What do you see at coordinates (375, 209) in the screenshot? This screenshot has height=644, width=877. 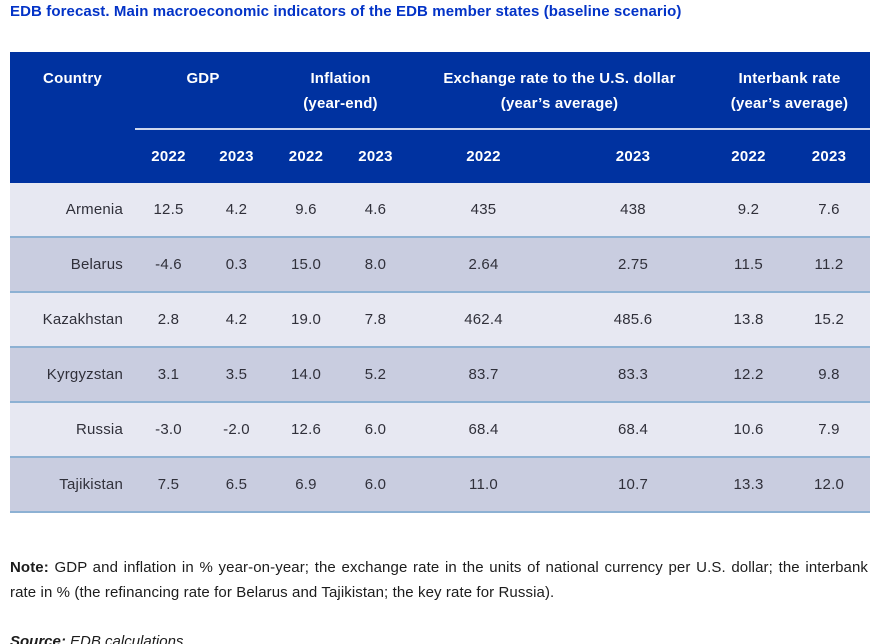 I see `value-cell: 4.6` at bounding box center [375, 209].